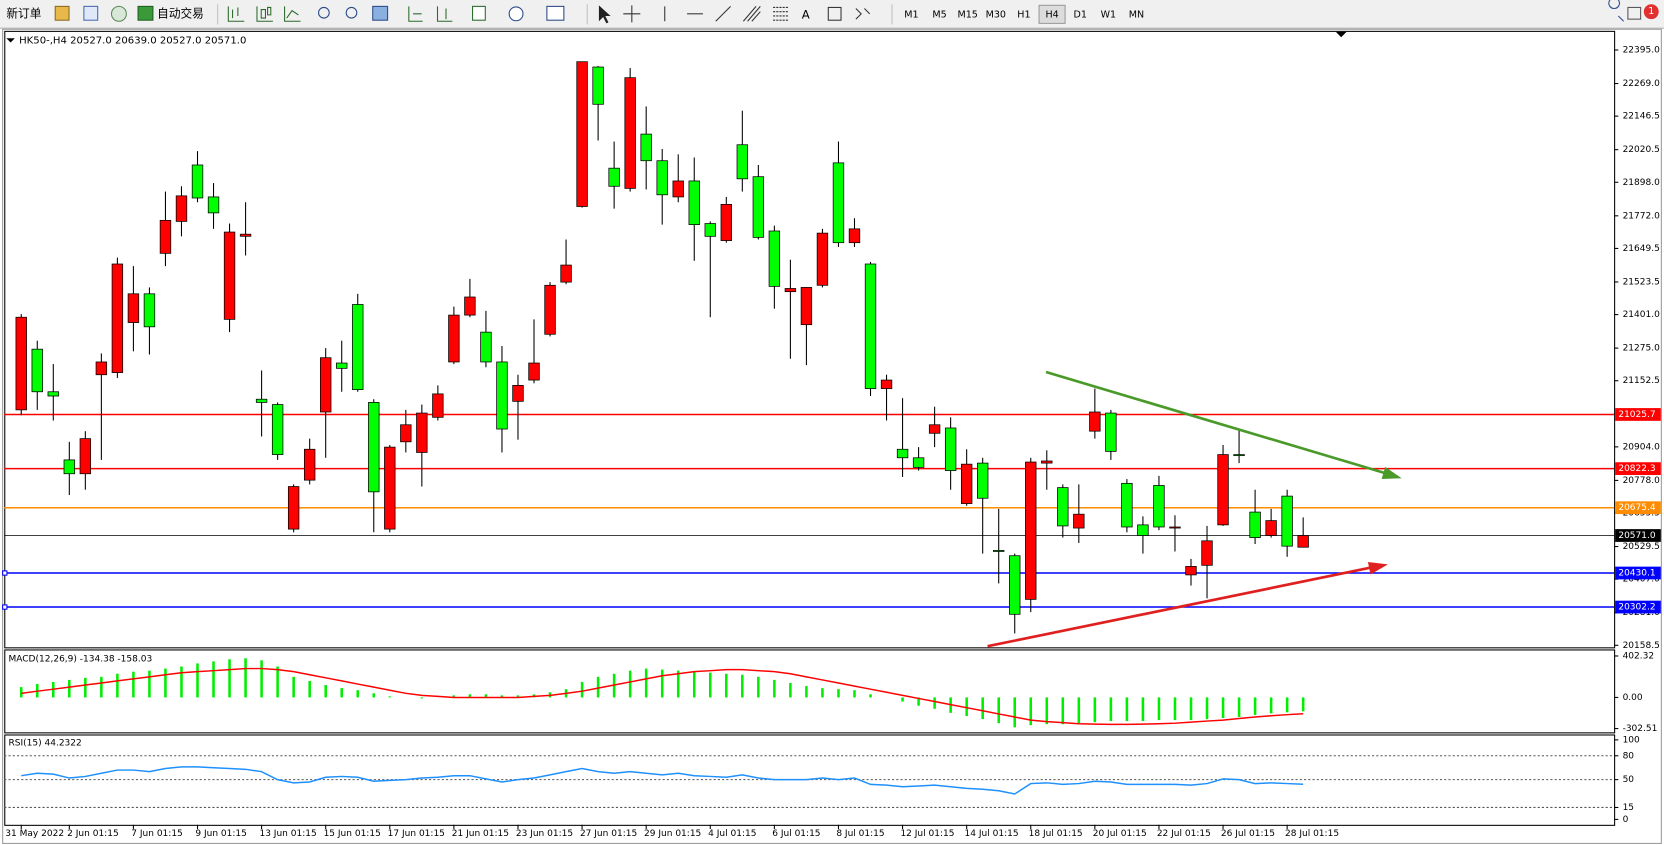 This screenshot has height=845, width=1664. Describe the element at coordinates (1638, 508) in the screenshot. I see `price-level-box` at that location.